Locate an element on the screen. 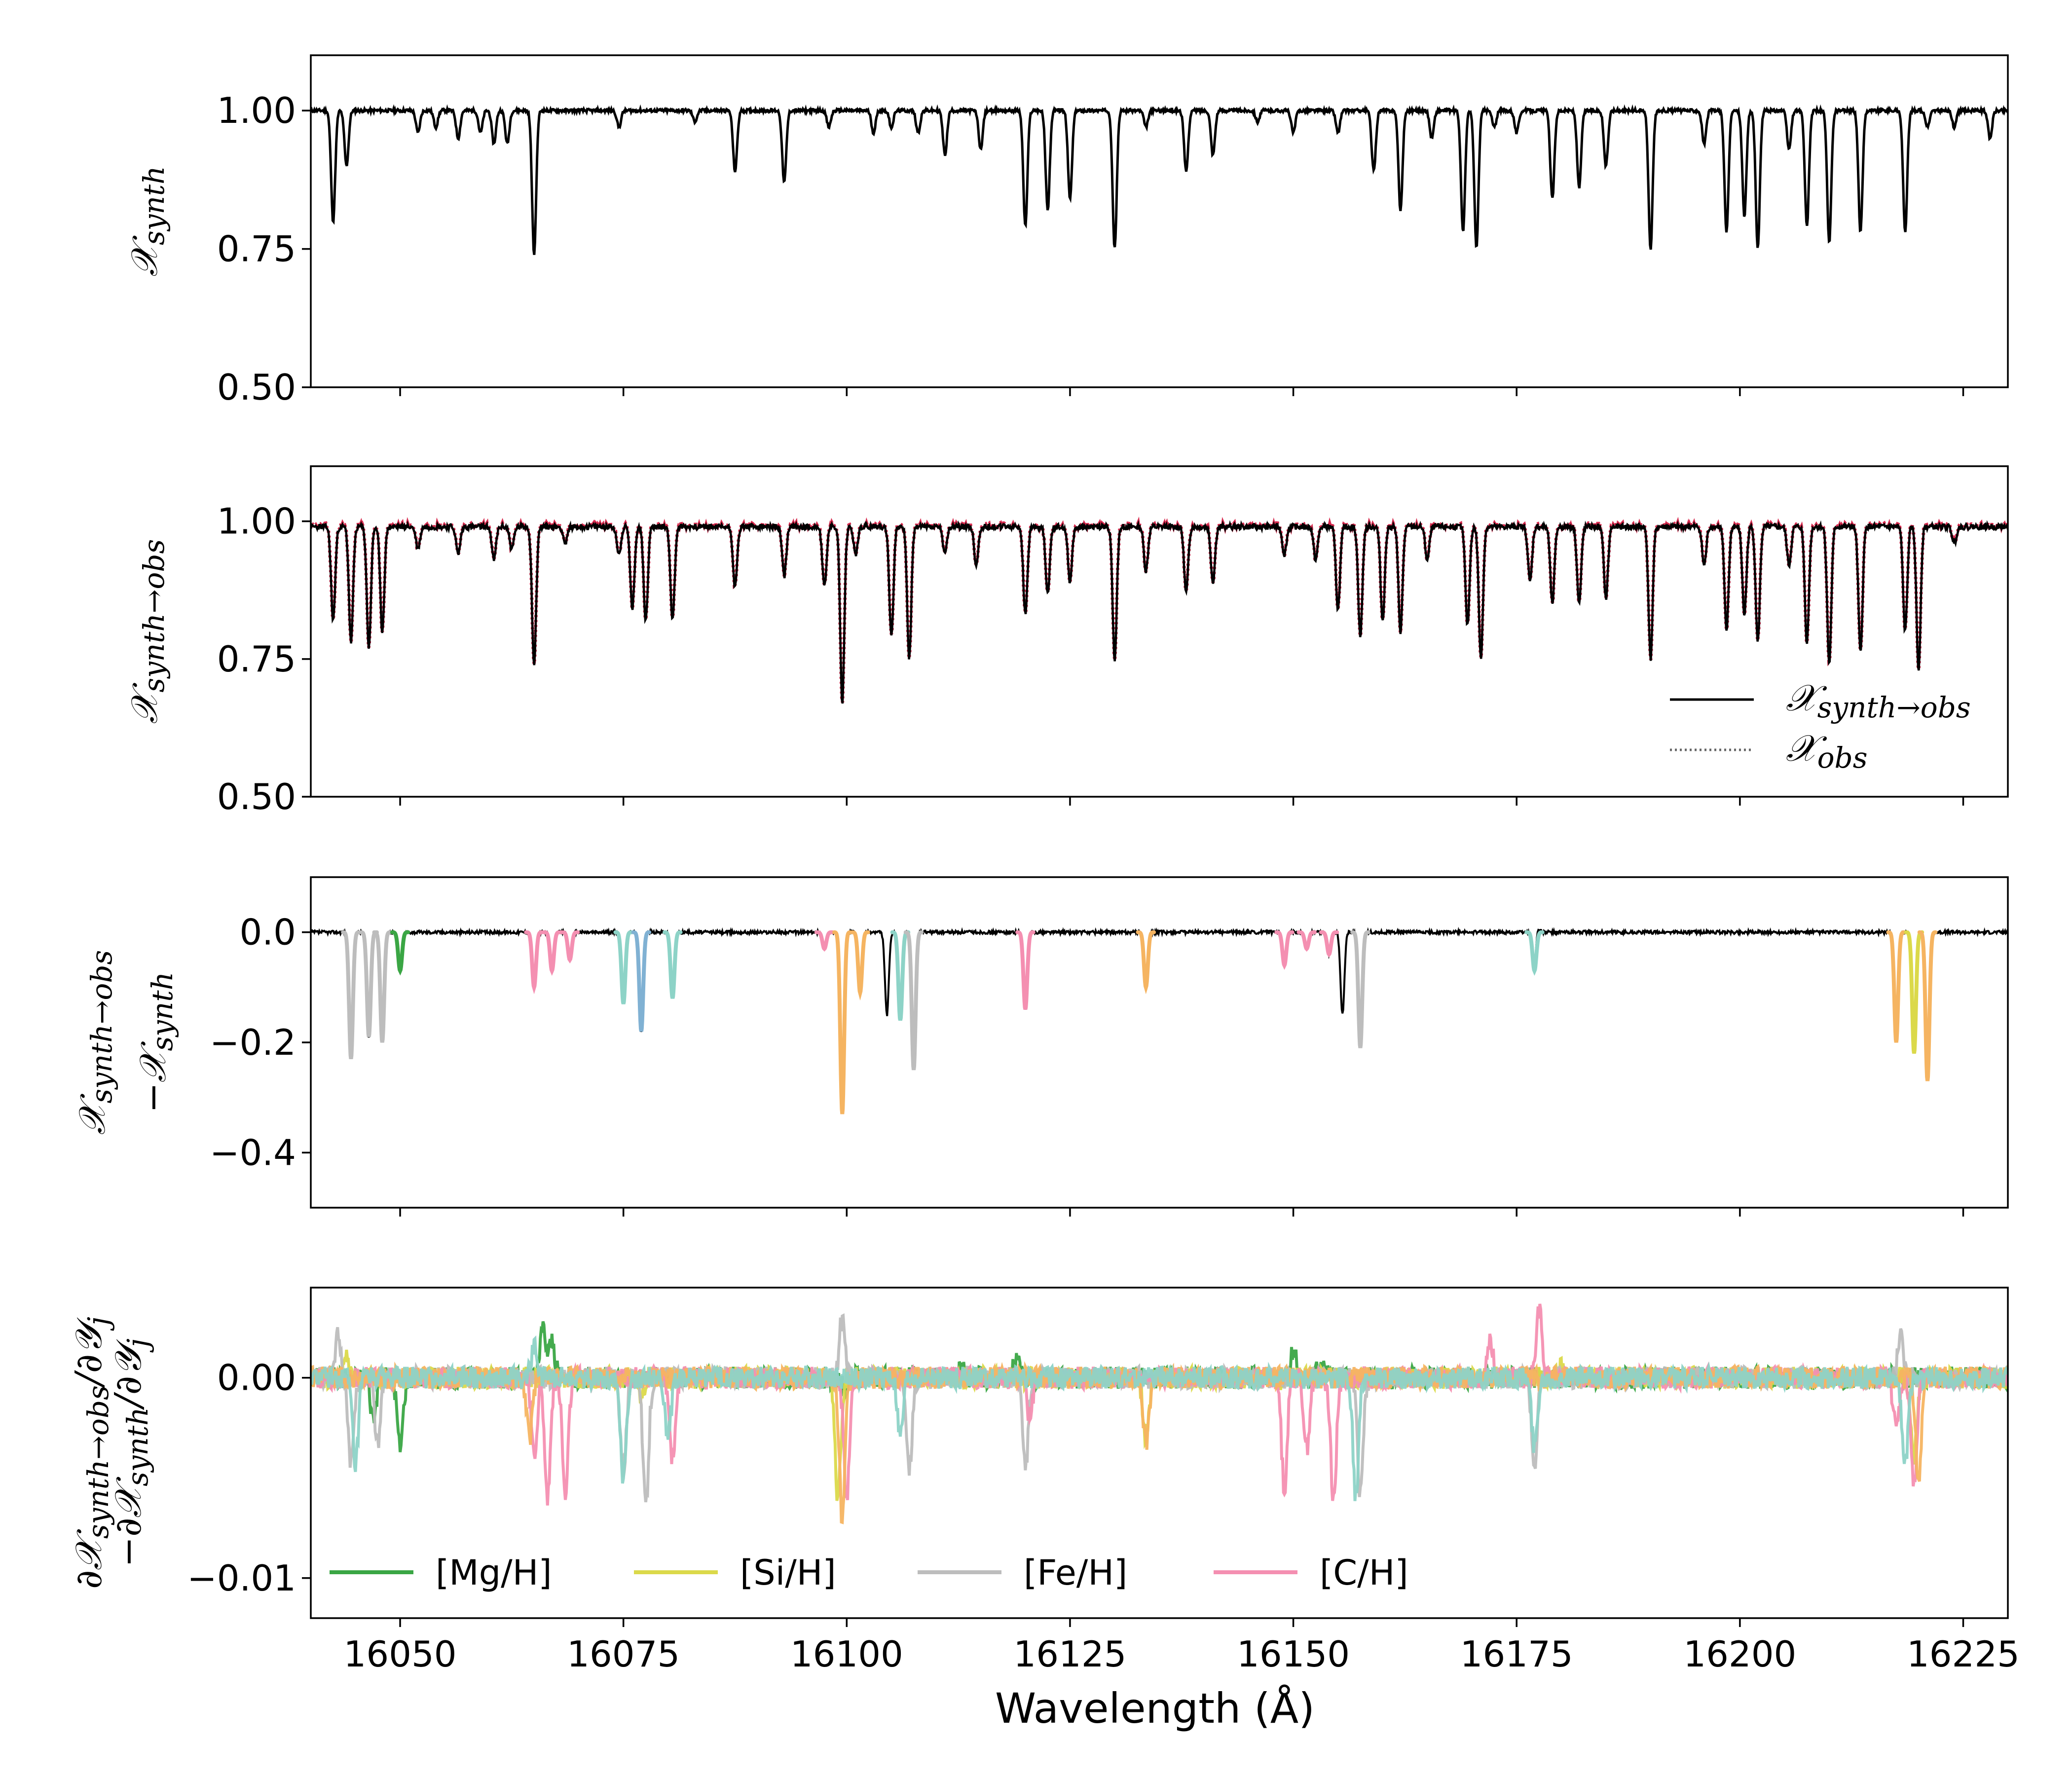  x-tick-label: 16050 is located at coordinates (401, 1654).